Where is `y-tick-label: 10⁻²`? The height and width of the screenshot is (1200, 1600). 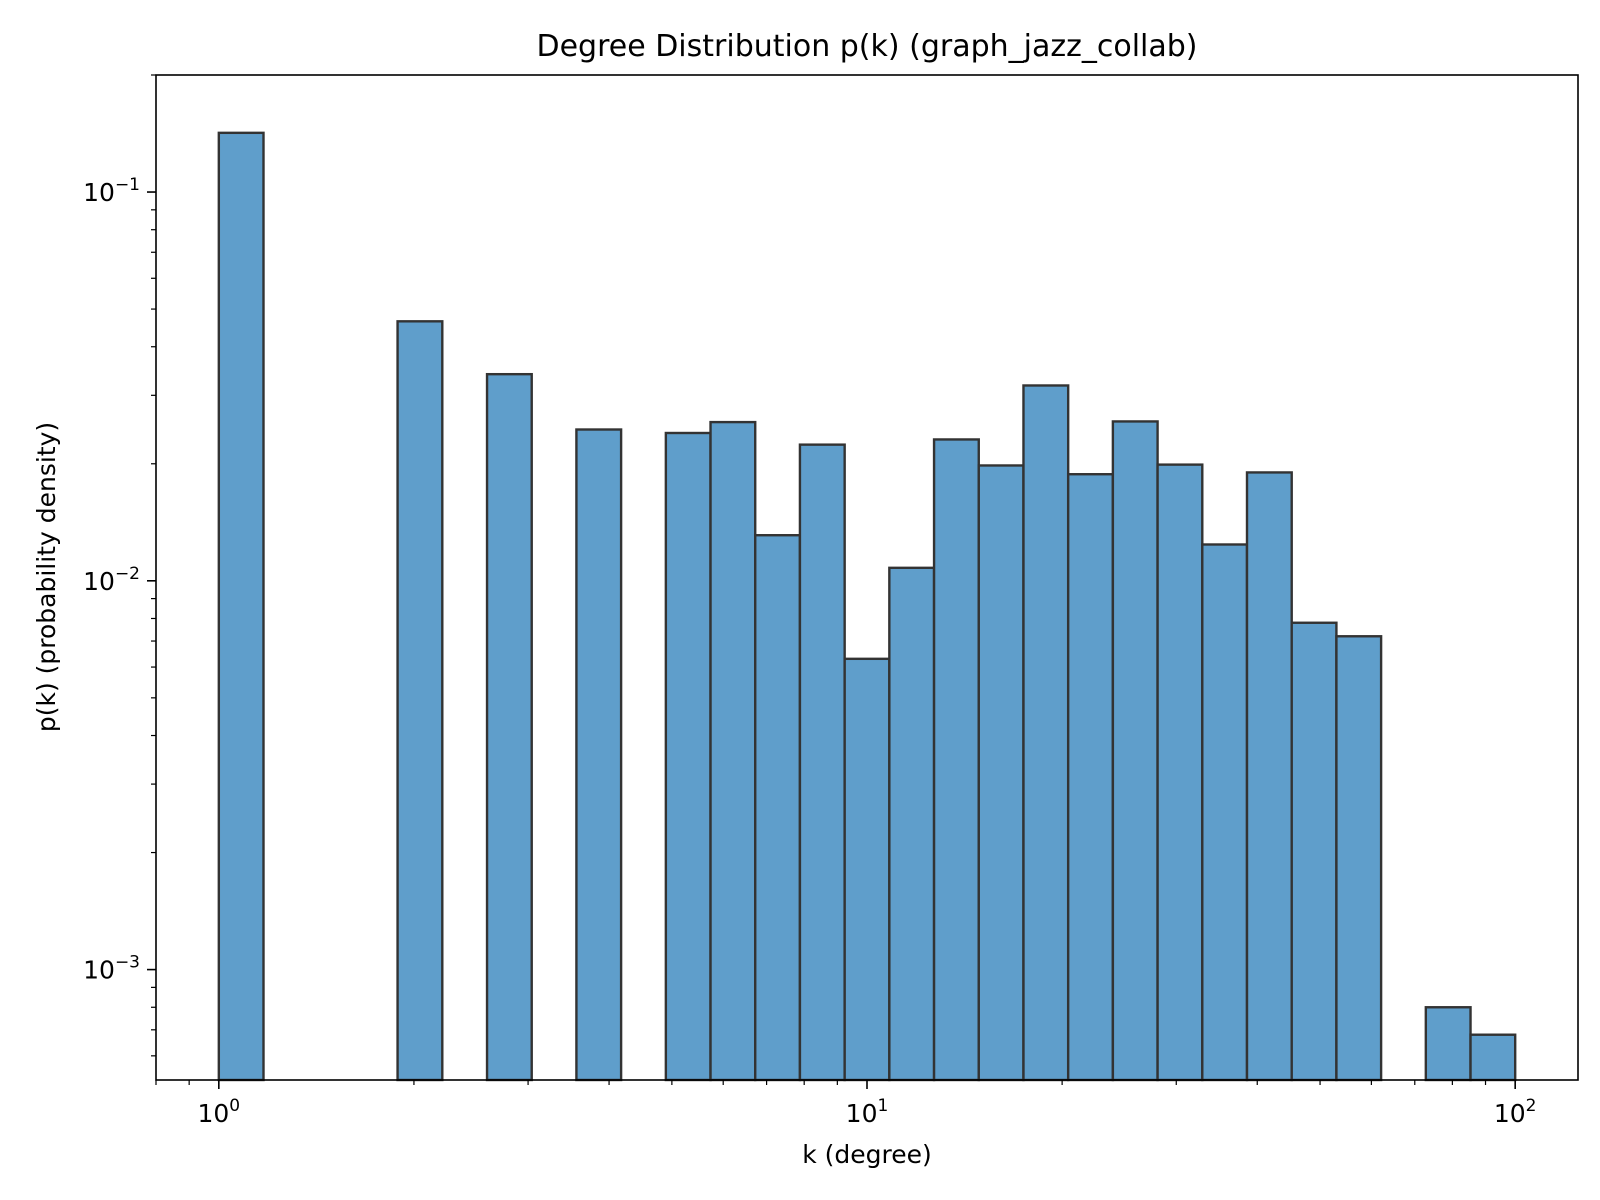 y-tick-label: 10⁻² is located at coordinates (111, 580).